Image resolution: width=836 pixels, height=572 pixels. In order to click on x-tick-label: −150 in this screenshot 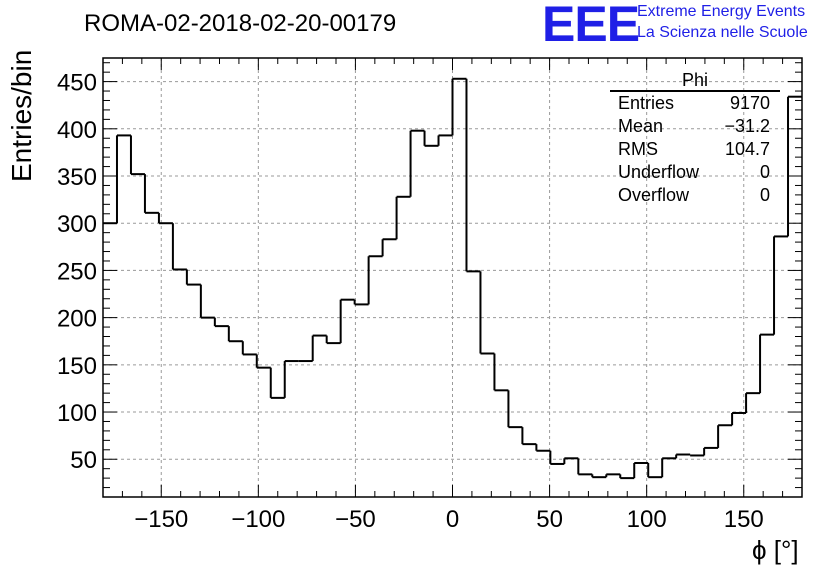, I will do `click(161, 519)`.